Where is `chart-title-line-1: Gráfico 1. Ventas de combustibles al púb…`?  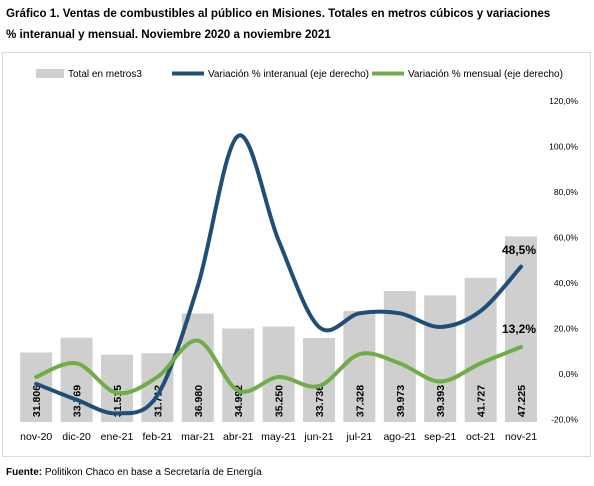 chart-title-line-1: Gráfico 1. Ventas de combustibles al púb… is located at coordinates (278, 13).